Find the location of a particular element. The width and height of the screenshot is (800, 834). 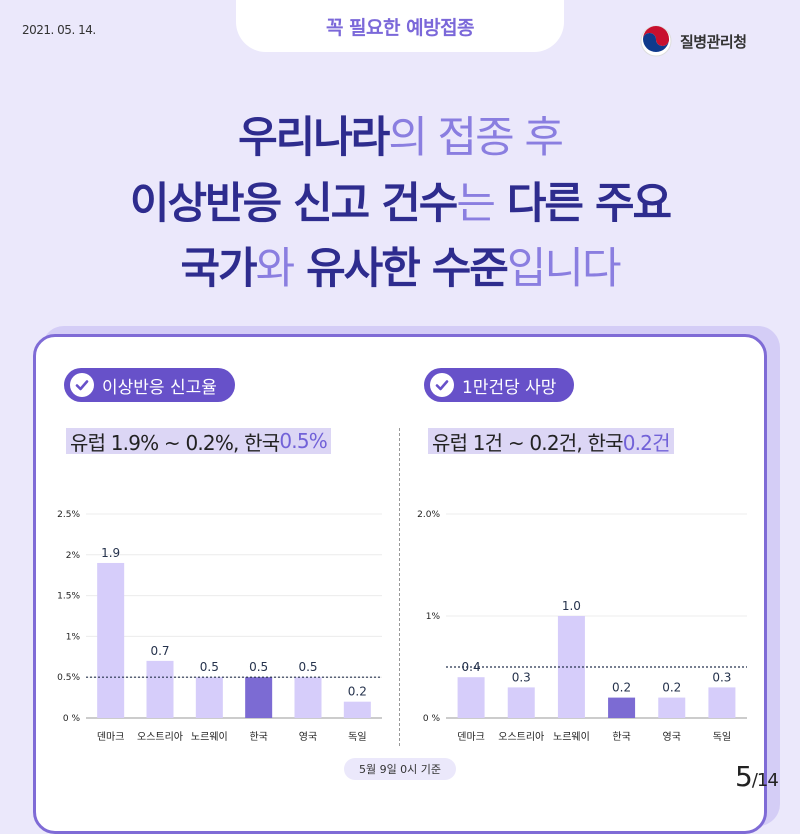

y-tick-label: 2.0% is located at coordinates (428, 515).